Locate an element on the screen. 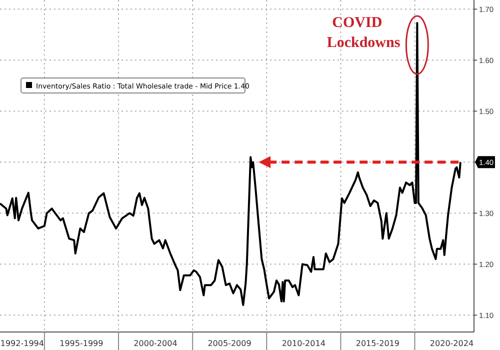 The width and height of the screenshot is (500, 350). x-tick-label: 1992-1994 is located at coordinates (22, 343).